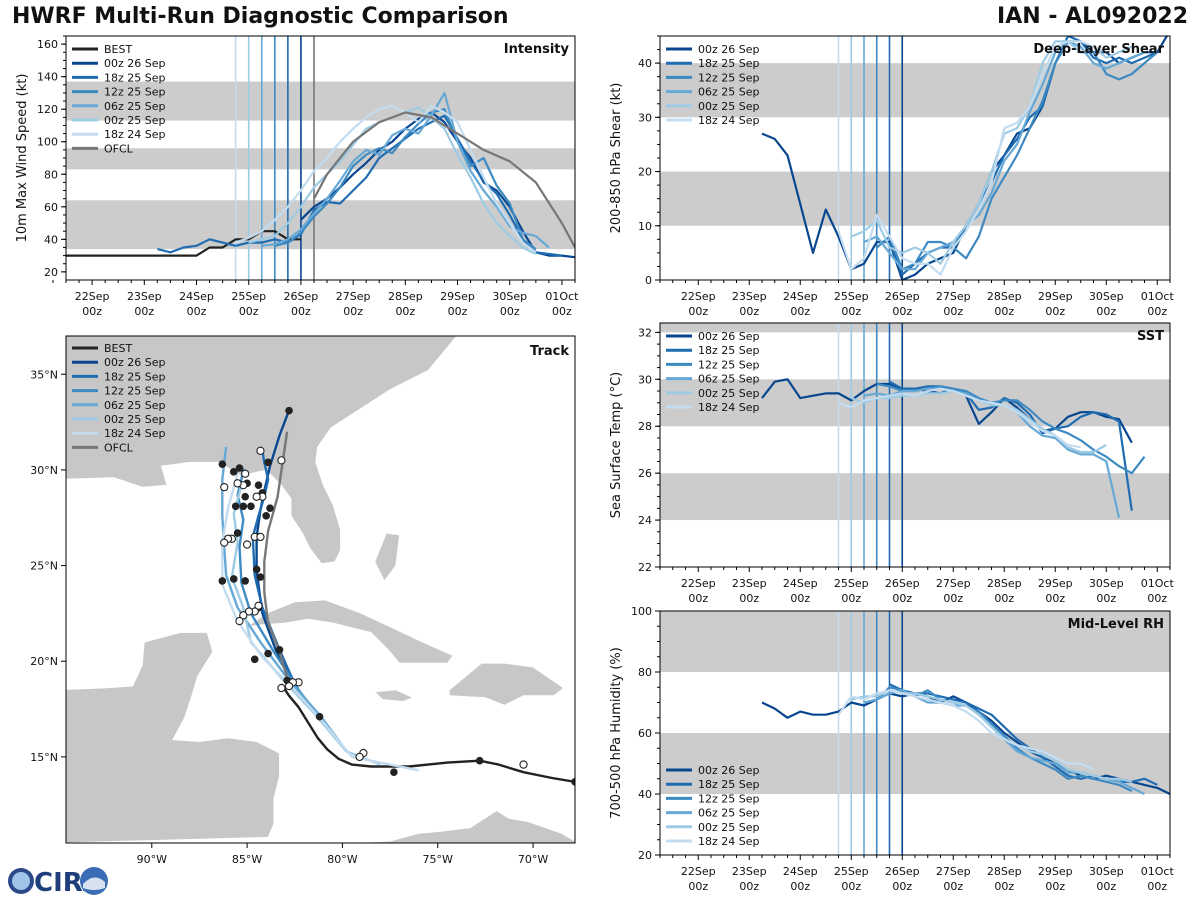 The image size is (1200, 900). What do you see at coordinates (342, 859) in the screenshot?
I see `lon-tick-label: 80°W` at bounding box center [342, 859].